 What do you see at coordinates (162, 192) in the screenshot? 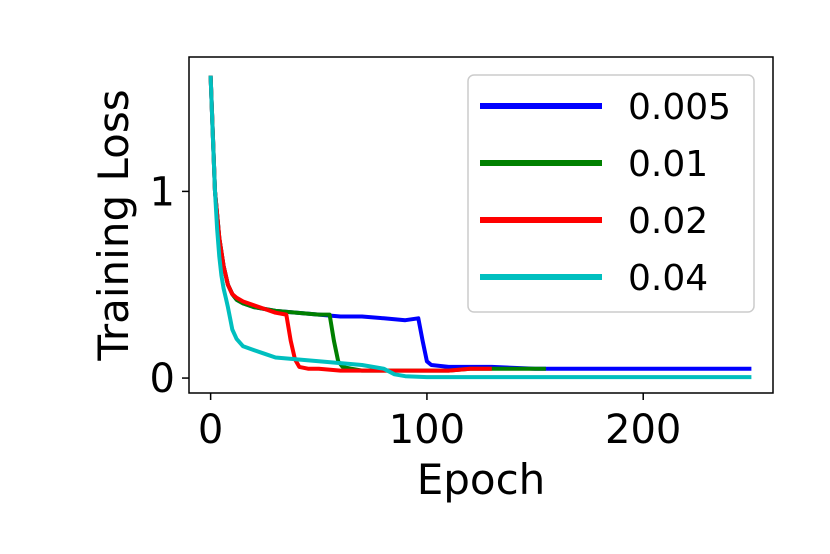
I see `y-tick-label-1: 1` at bounding box center [162, 192].